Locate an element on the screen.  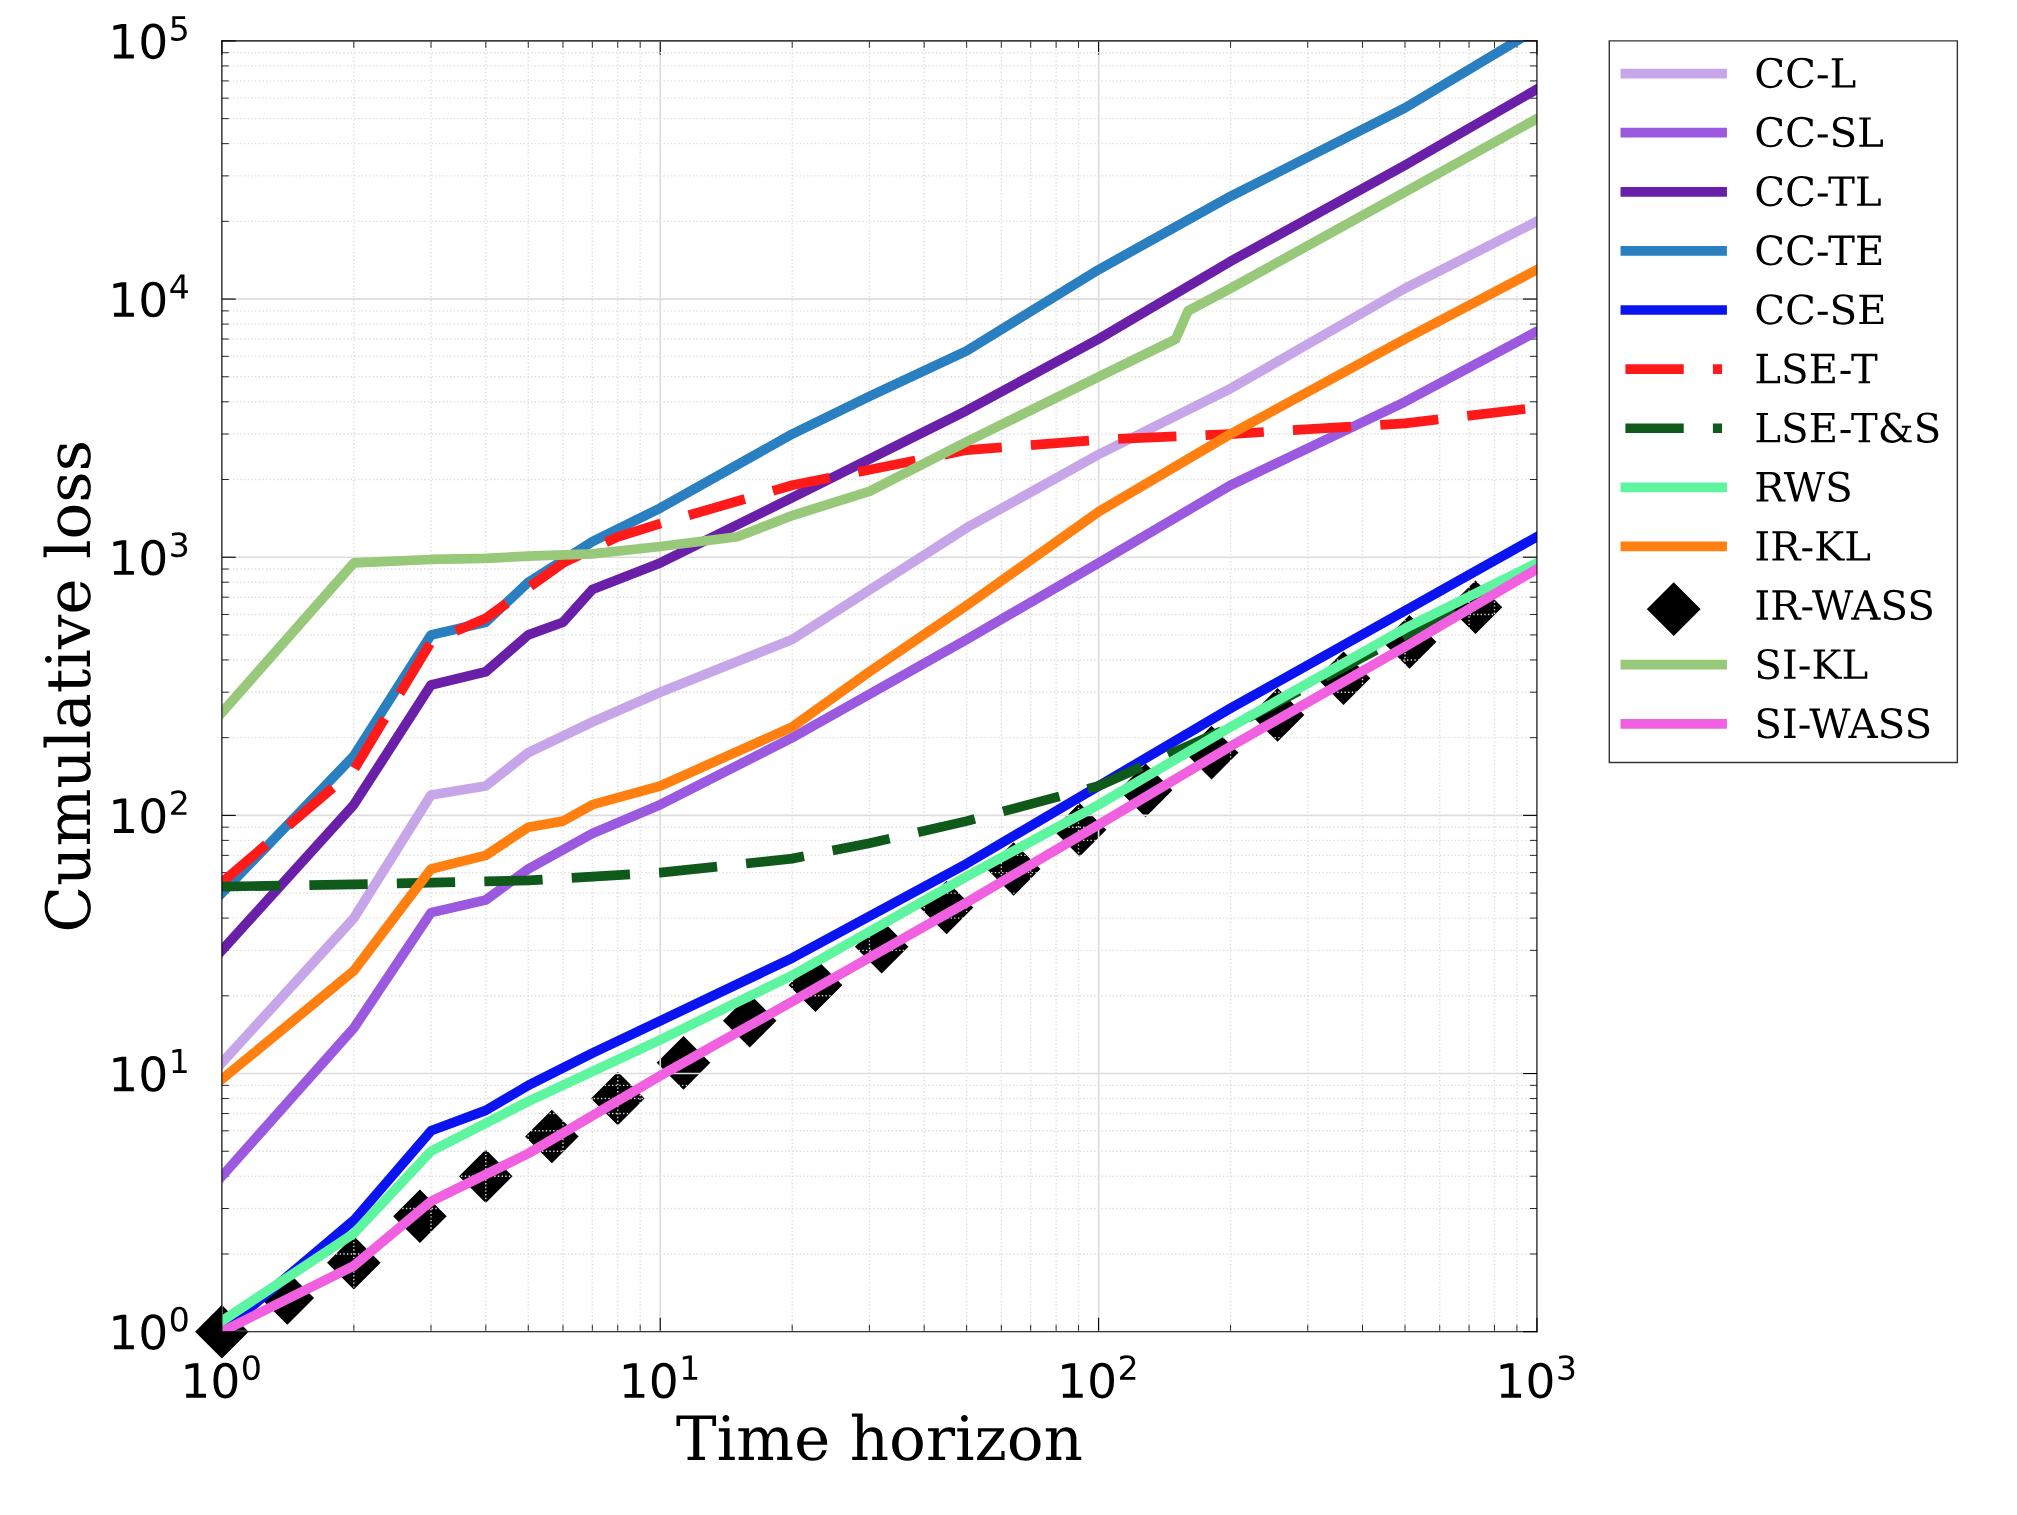
legend-label: IR-KL is located at coordinates (1813, 546).